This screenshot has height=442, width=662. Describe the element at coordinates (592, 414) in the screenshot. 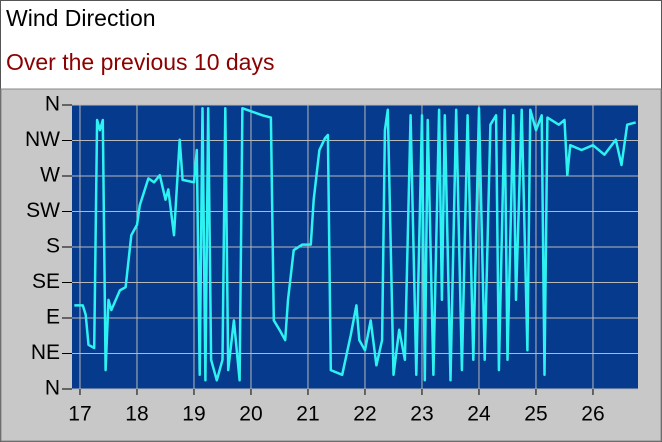

I see `x-tick-label: 26` at that location.